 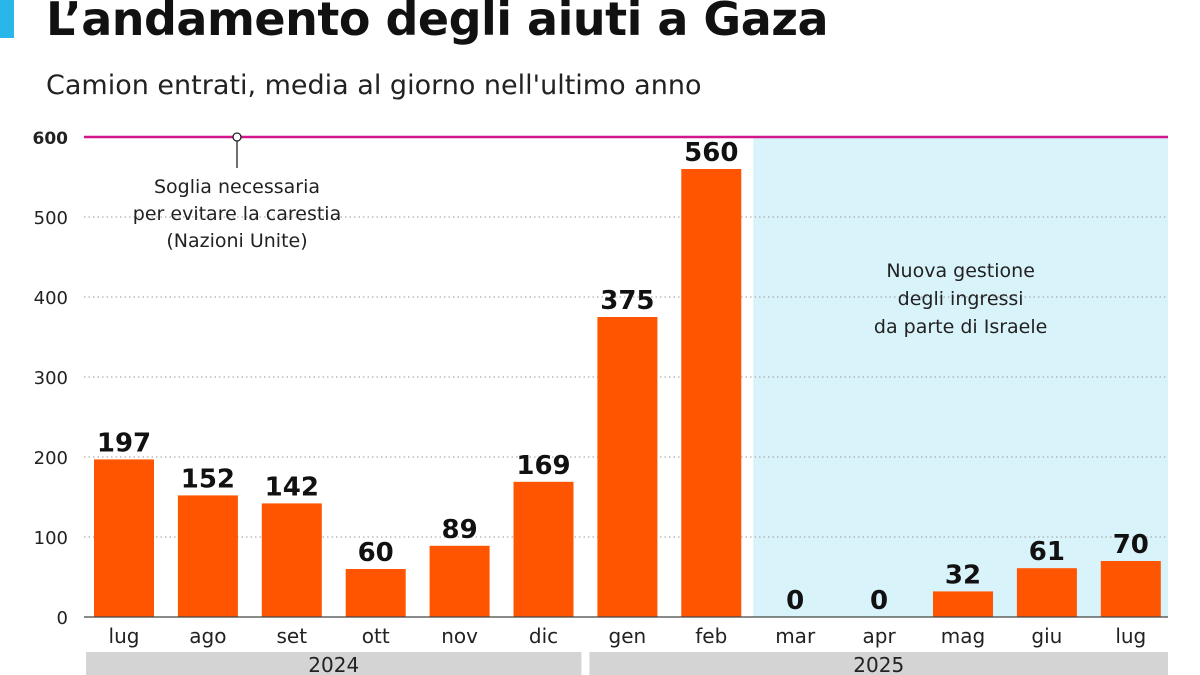 What do you see at coordinates (880, 636) in the screenshot?
I see `category-label: apr` at bounding box center [880, 636].